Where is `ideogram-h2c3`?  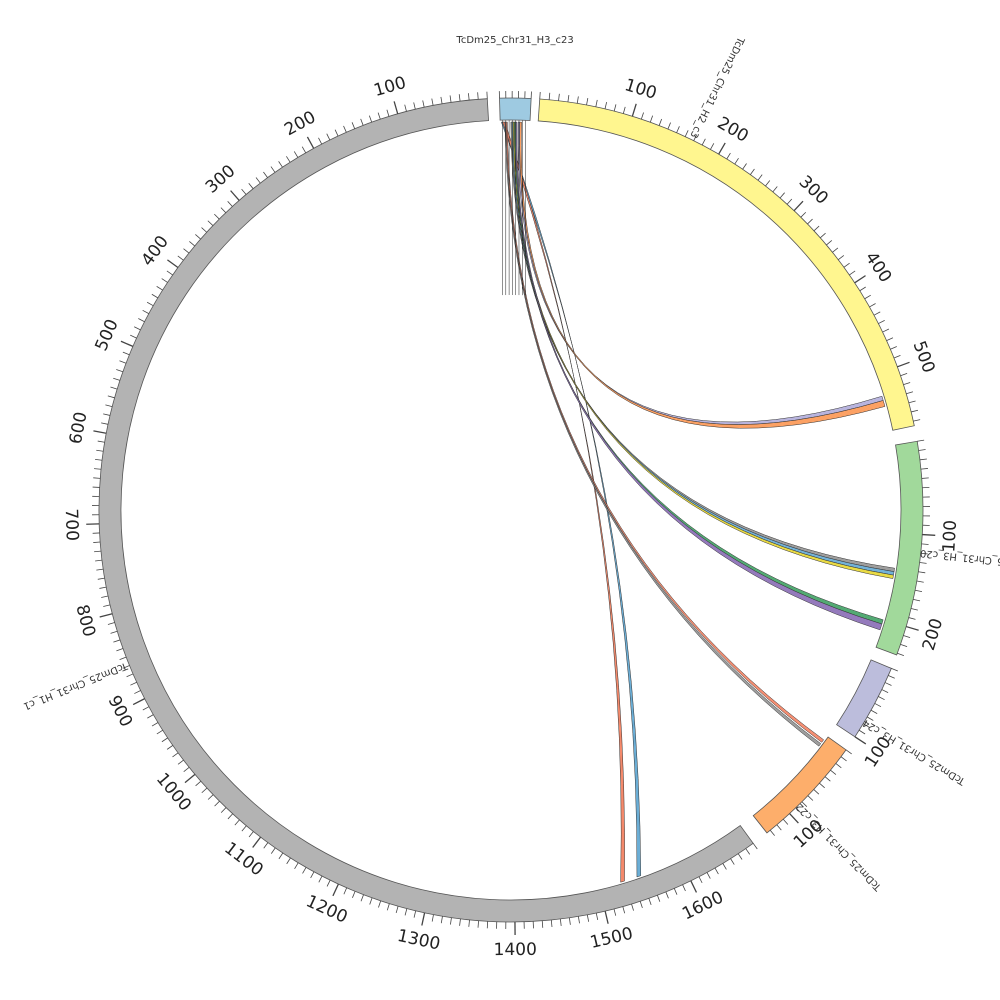 ideogram-h2c3 is located at coordinates (726, 264).